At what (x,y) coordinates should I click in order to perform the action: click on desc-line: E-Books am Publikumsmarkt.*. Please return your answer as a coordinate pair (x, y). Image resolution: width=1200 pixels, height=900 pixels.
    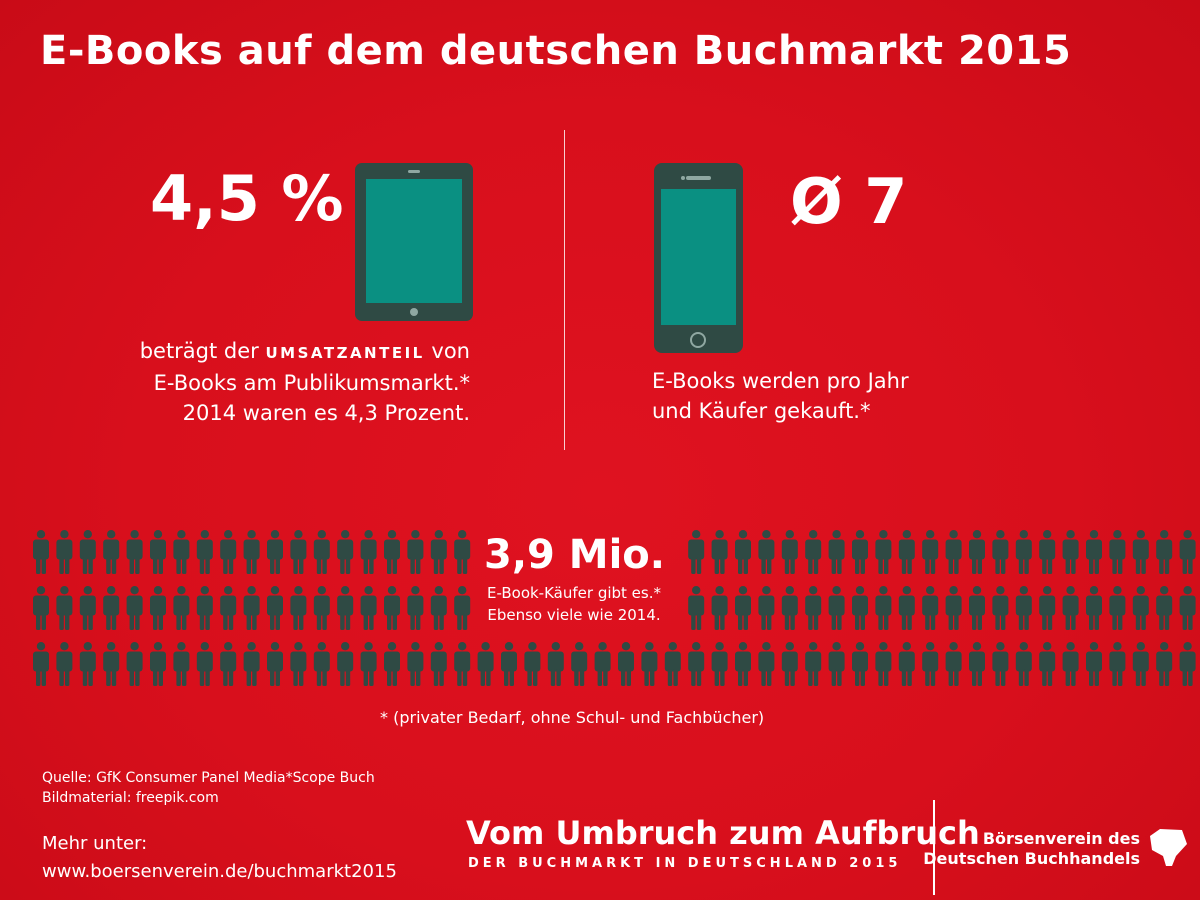
    Looking at the image, I should click on (311, 383).